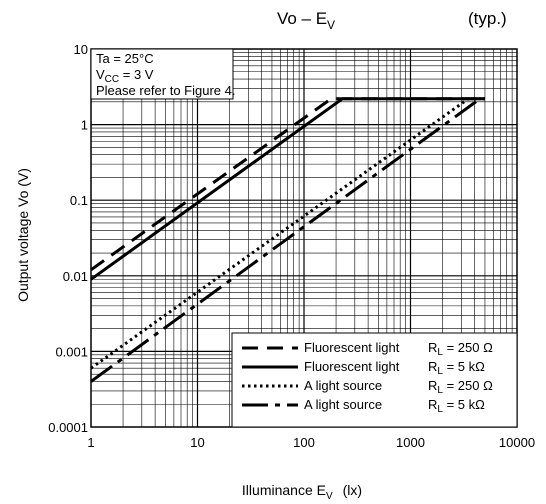 This screenshot has width=546, height=504. I want to click on legend-rl-1: RL = 250 Ω, so click(460, 349).